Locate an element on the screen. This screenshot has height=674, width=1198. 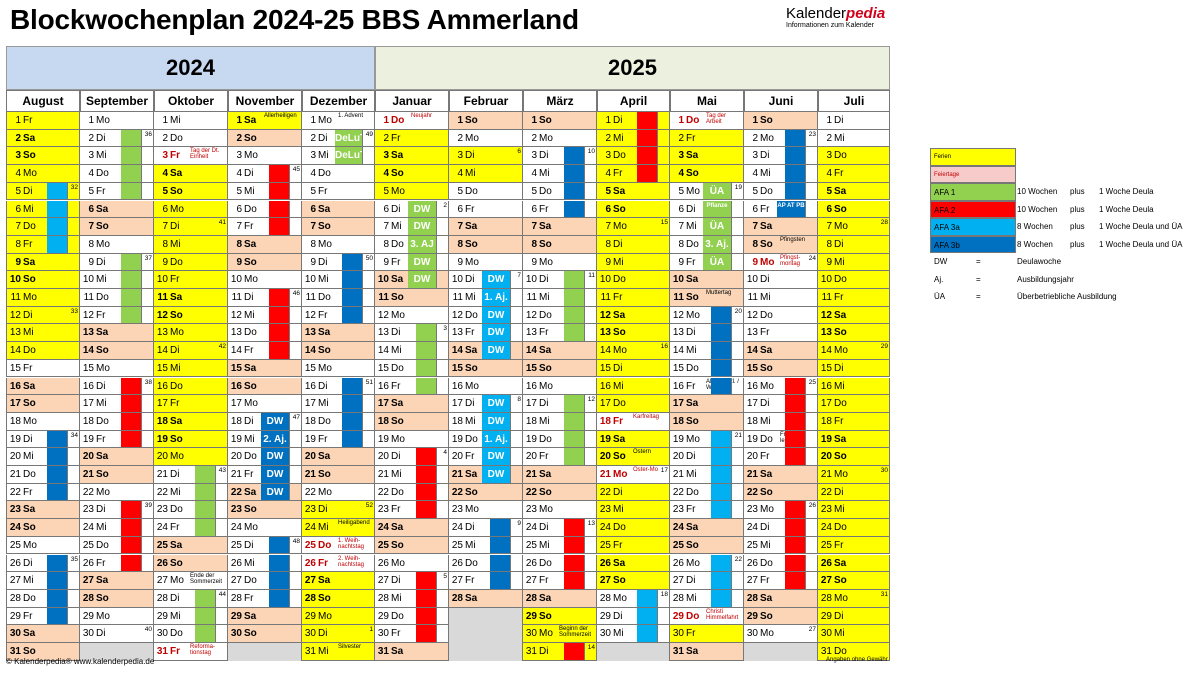
day-cell: 8 So Pfingsten is located at coordinates (781, 244).